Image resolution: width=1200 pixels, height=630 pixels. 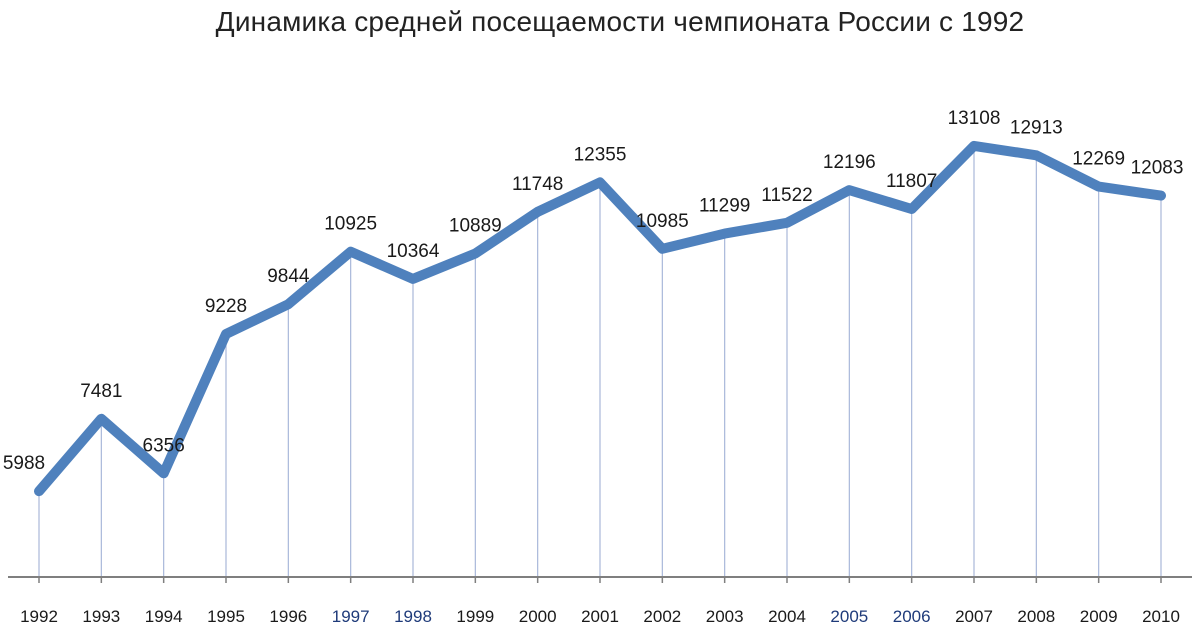 I want to click on data-label: 12083, so click(x=1157, y=168).